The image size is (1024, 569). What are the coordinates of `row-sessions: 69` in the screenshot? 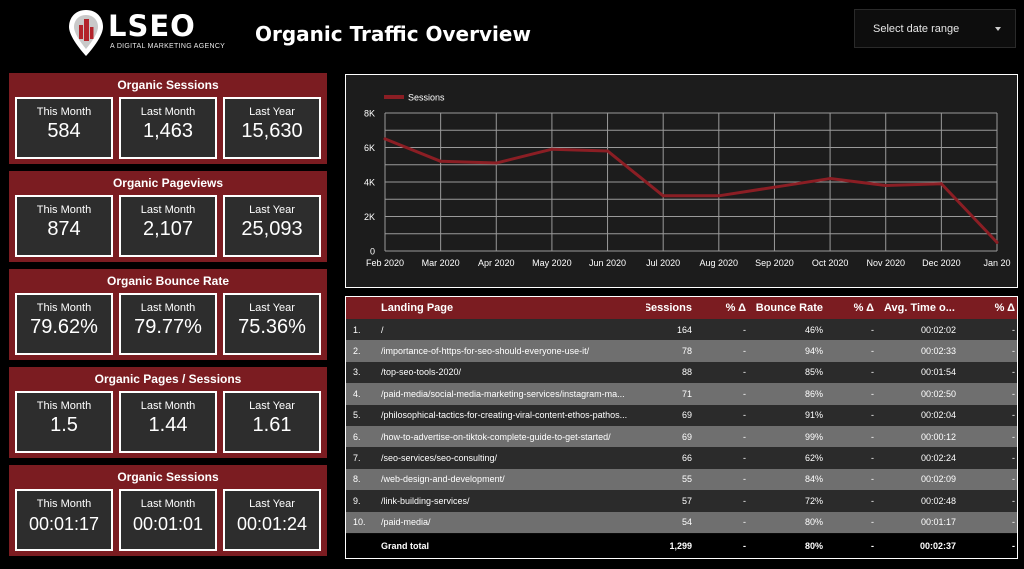 It's located at (686, 436).